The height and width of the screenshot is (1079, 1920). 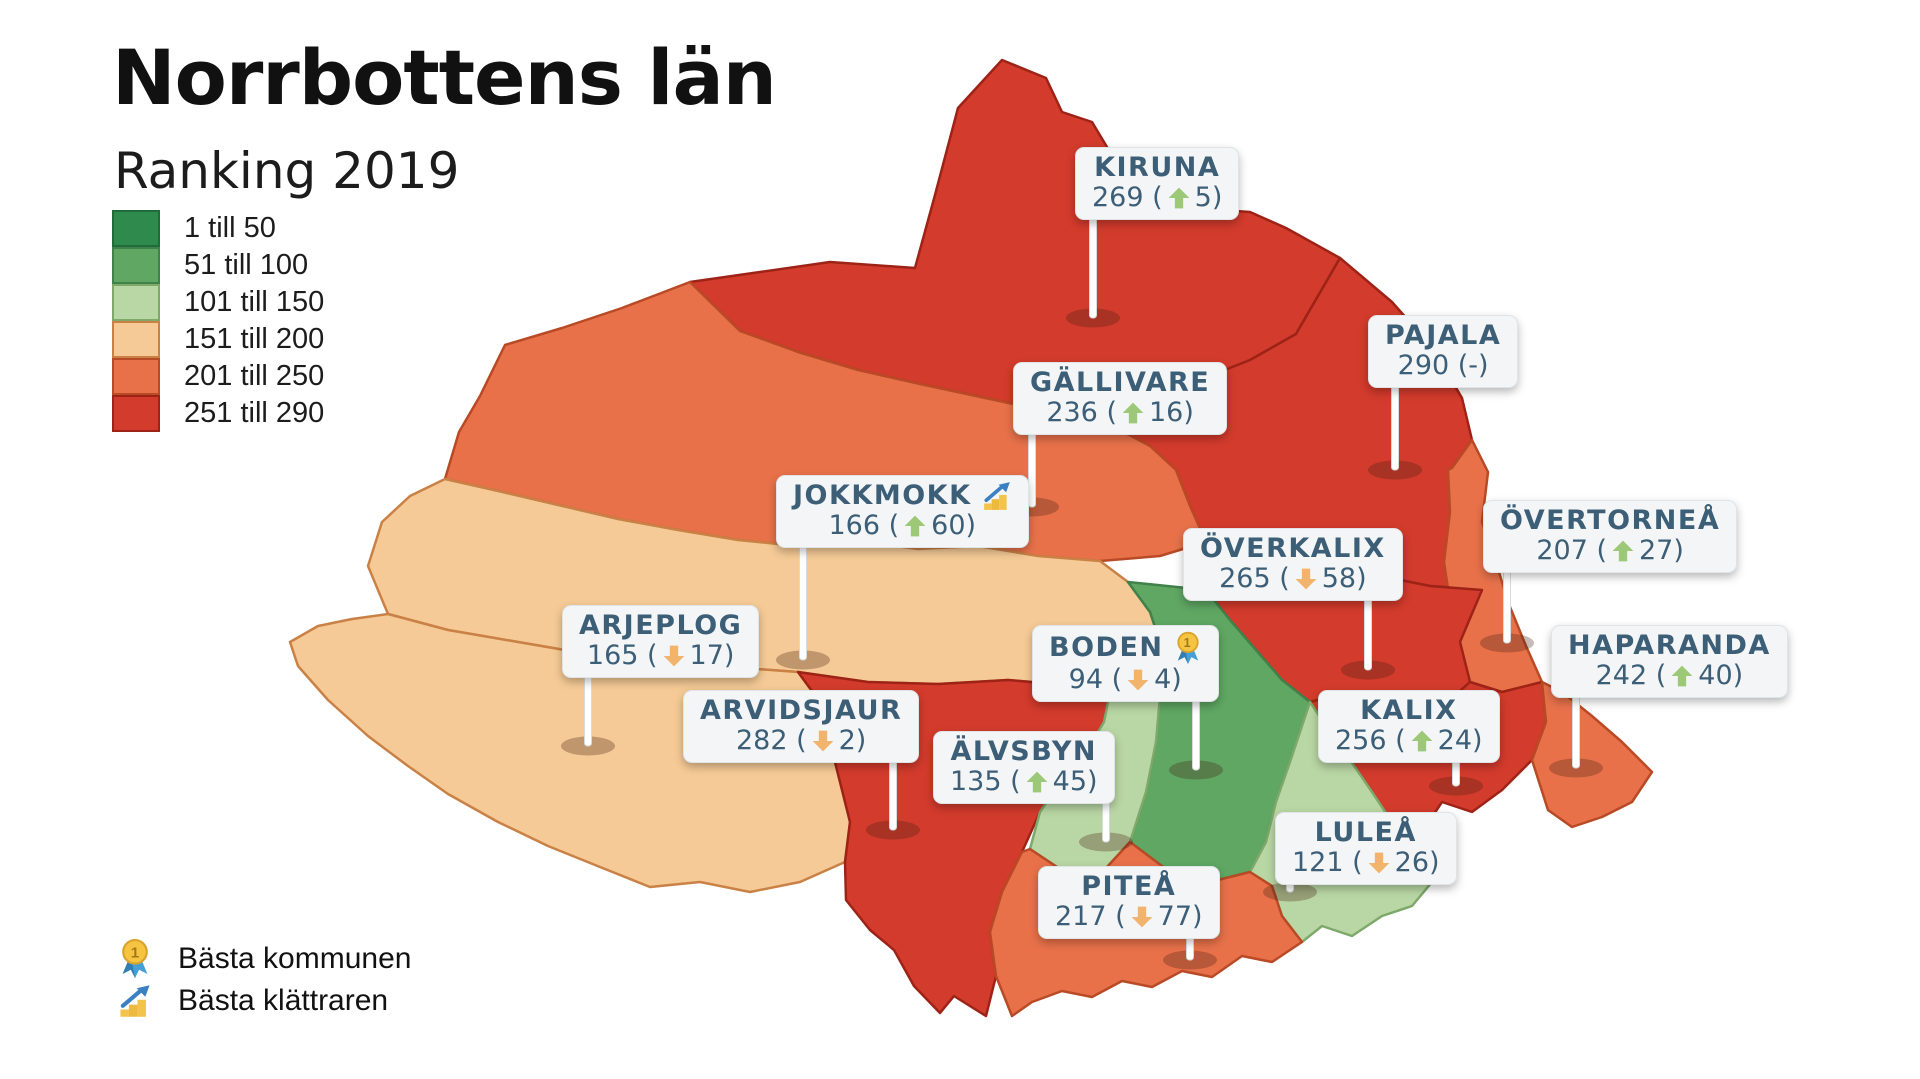 What do you see at coordinates (254, 376) in the screenshot?
I see `legend-label: 201 till 250` at bounding box center [254, 376].